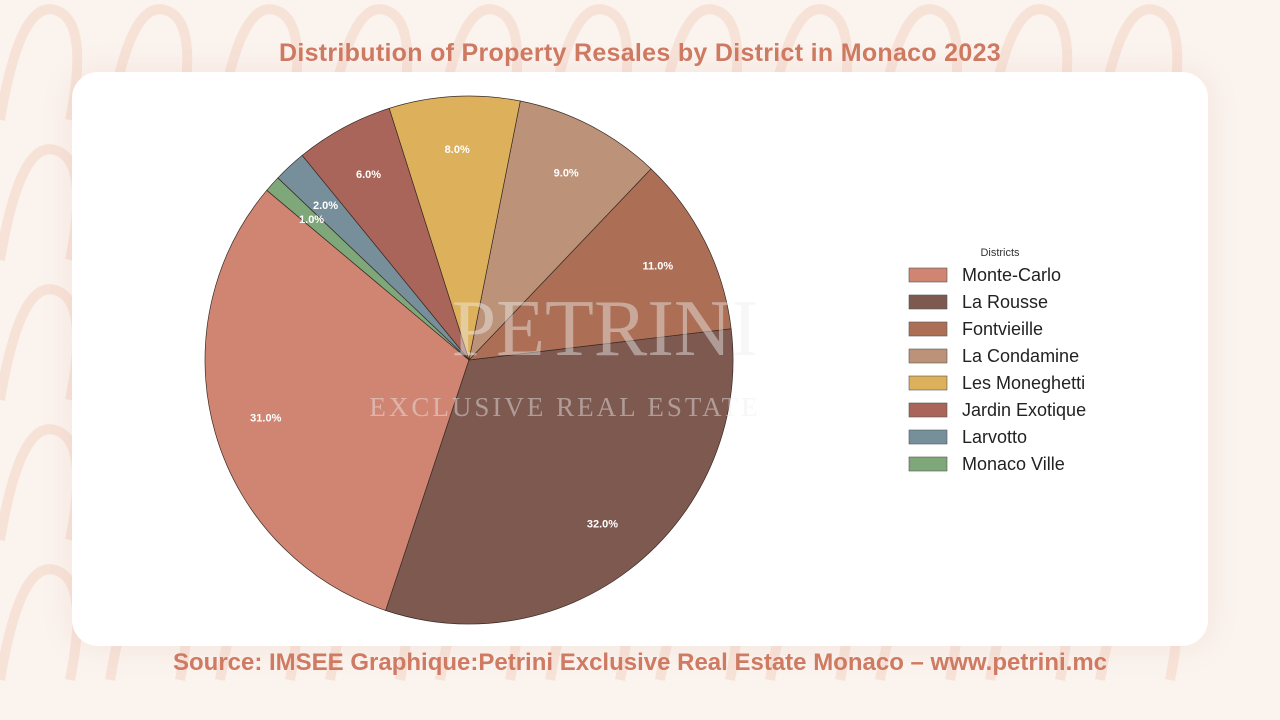 The width and height of the screenshot is (1280, 720). What do you see at coordinates (1024, 410) in the screenshot?
I see `legend-label: Jardin Exotique` at bounding box center [1024, 410].